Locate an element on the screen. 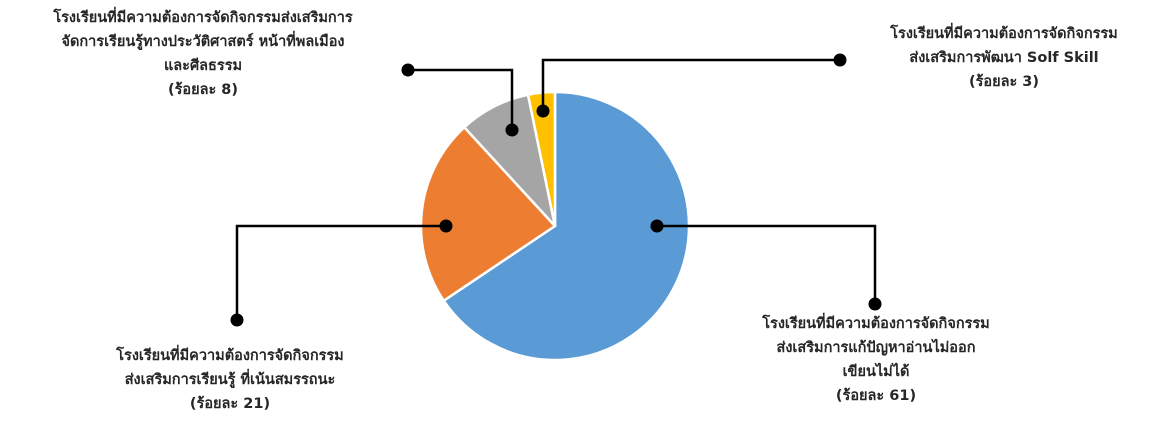 The image size is (1153, 435). pie-slice-soft-skill is located at coordinates (541, 159).